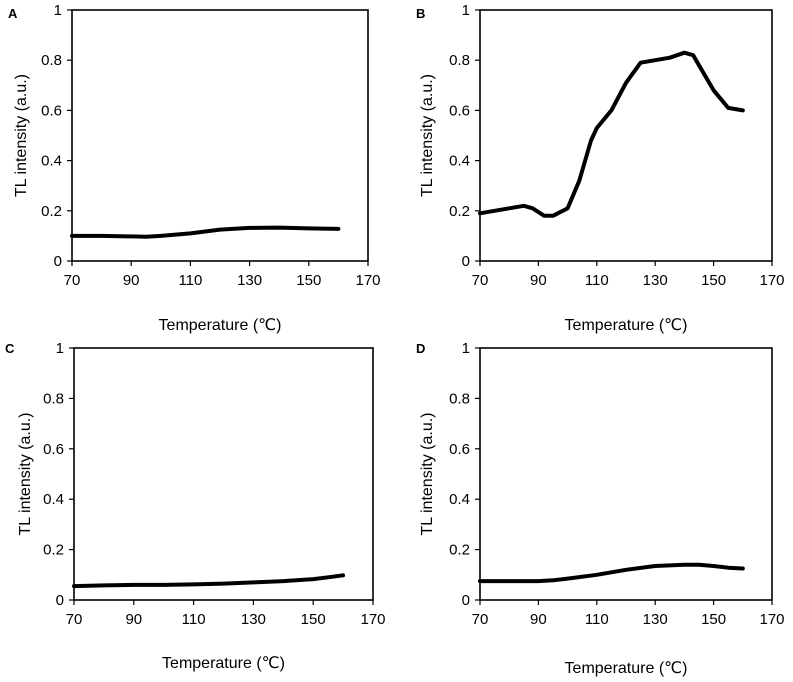 This screenshot has height=682, width=793. I want to click on panel-letter: D, so click(420, 348).